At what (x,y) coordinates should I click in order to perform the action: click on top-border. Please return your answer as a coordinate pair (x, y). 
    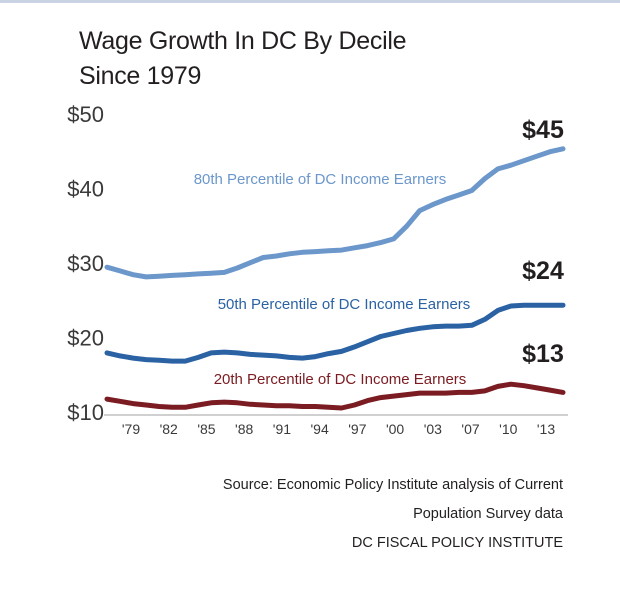
    Looking at the image, I should click on (310, 1).